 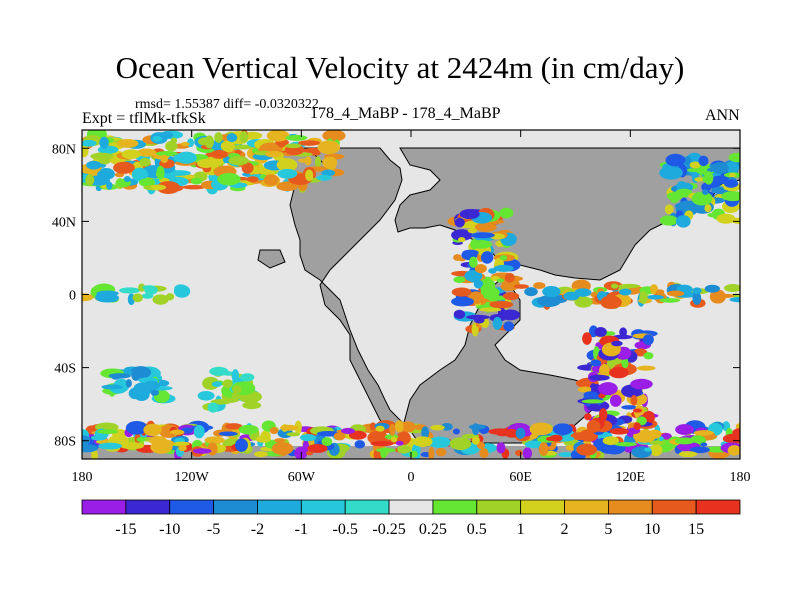 I want to click on east-asian-coast, so click(x=485, y=272).